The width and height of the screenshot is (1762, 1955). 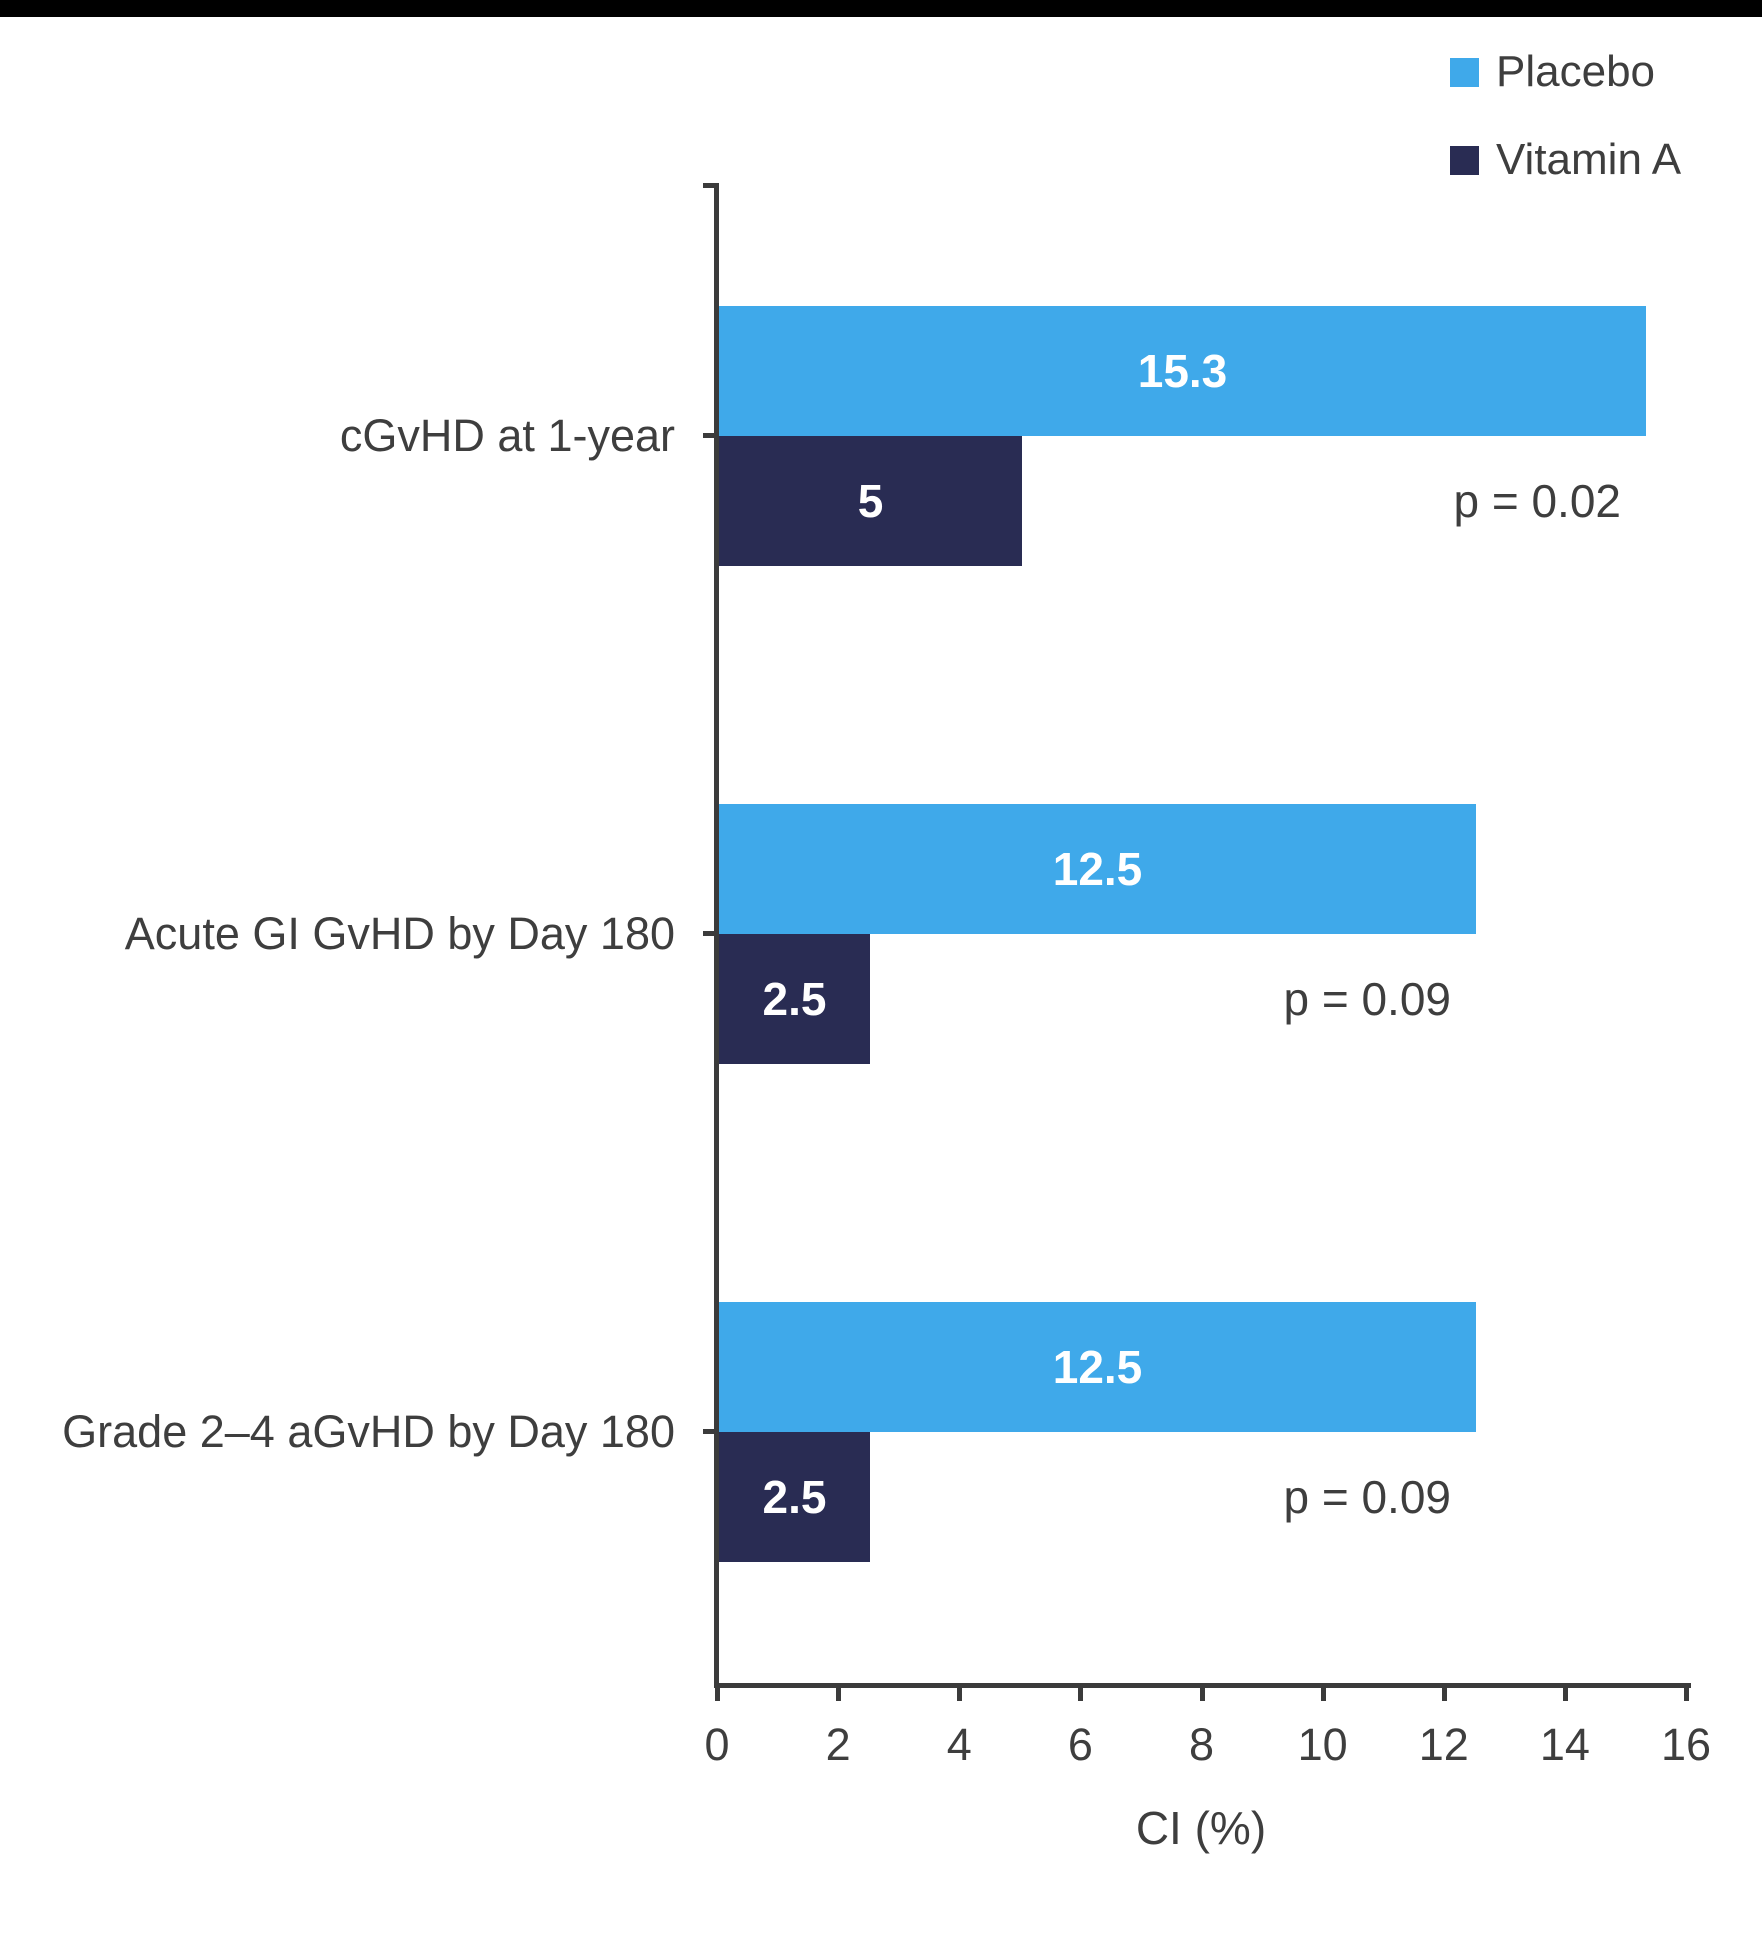 I want to click on category-label: Grade 2–4 aGvHD by Day 180, so click(x=368, y=1431).